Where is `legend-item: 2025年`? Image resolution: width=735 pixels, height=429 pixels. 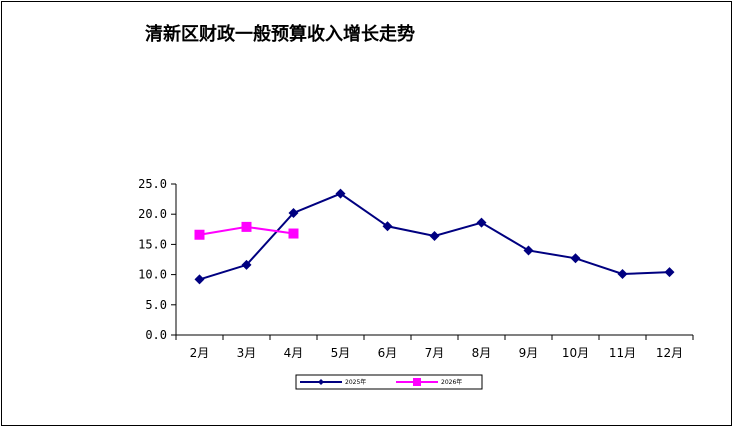 legend-item: 2025年 is located at coordinates (333, 382).